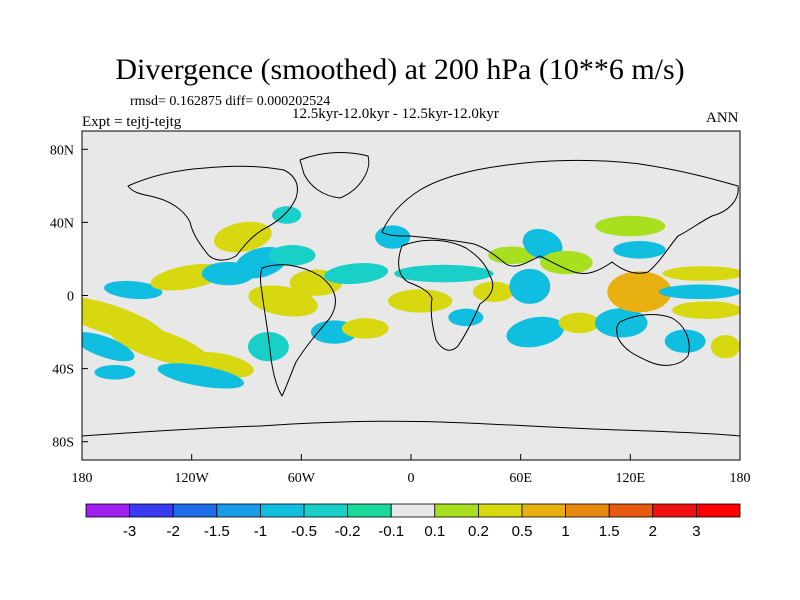  What do you see at coordinates (62, 223) in the screenshot?
I see `y-tick-label-1: 40N` at bounding box center [62, 223].